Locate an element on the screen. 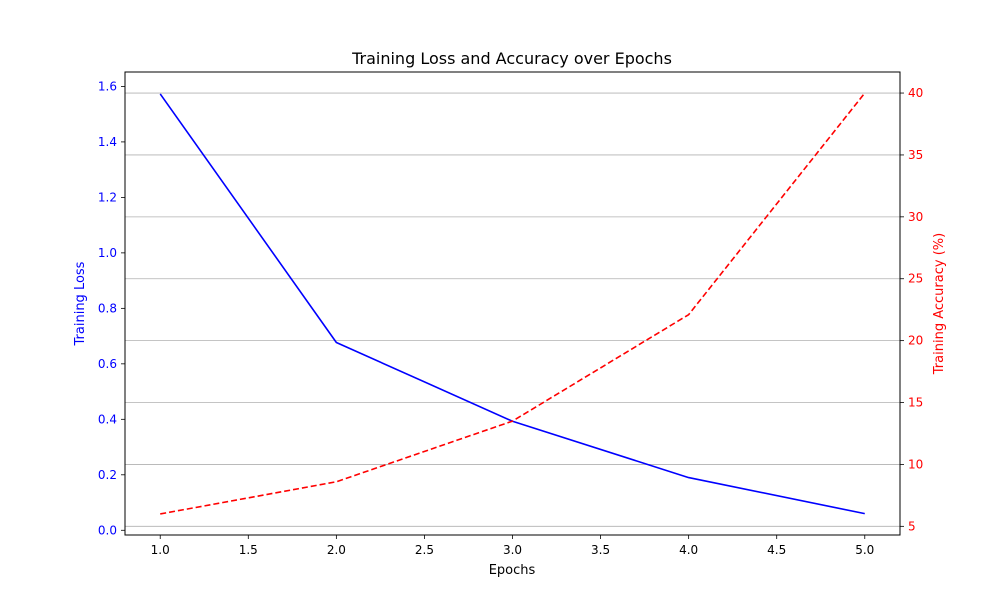 The height and width of the screenshot is (600, 1000). x-tick-label: 1.0 is located at coordinates (160, 550).